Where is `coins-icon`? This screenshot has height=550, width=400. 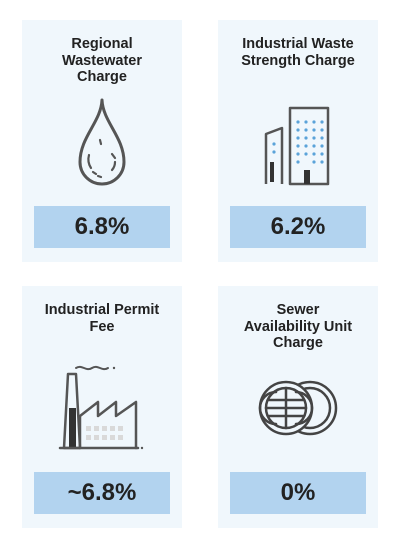 coins-icon is located at coordinates (298, 408).